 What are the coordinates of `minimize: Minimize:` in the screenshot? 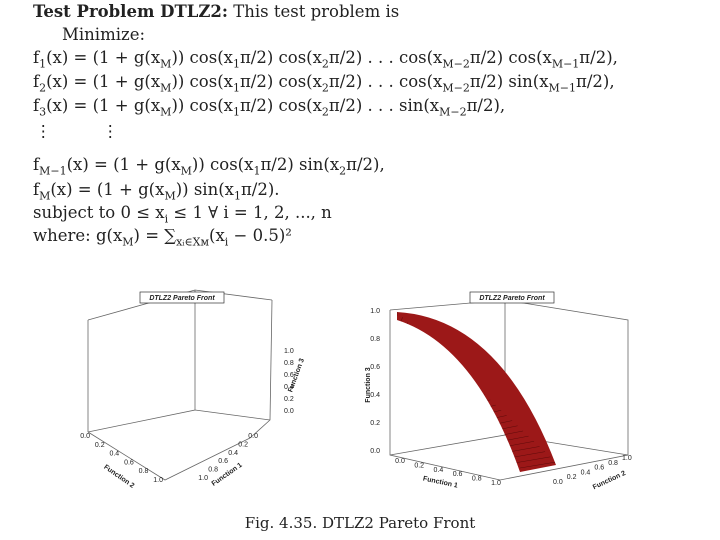 It's located at (104, 34).